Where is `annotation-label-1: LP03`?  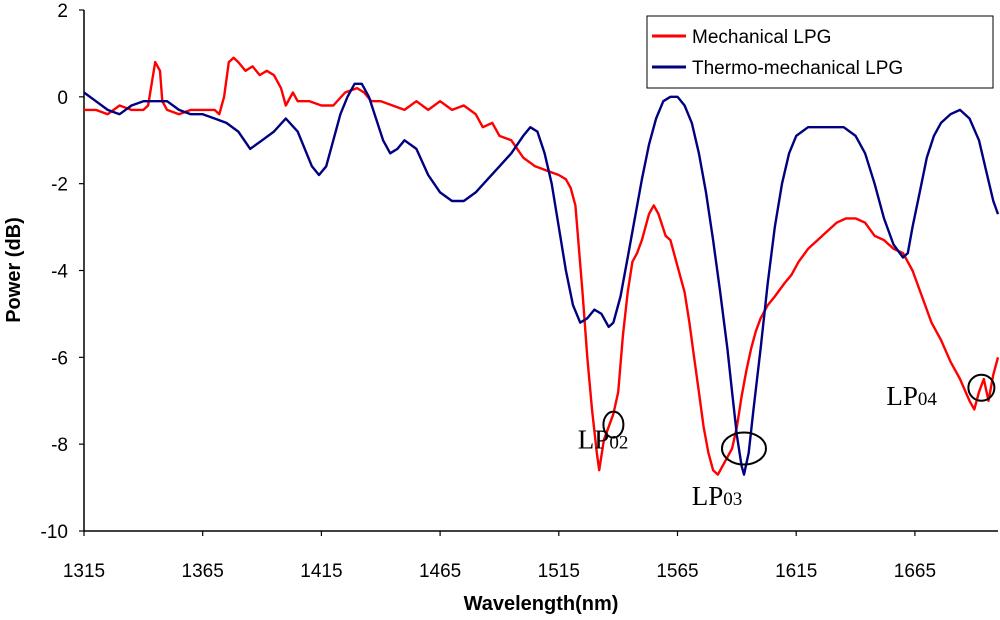
annotation-label-1: LP03 is located at coordinates (717, 496).